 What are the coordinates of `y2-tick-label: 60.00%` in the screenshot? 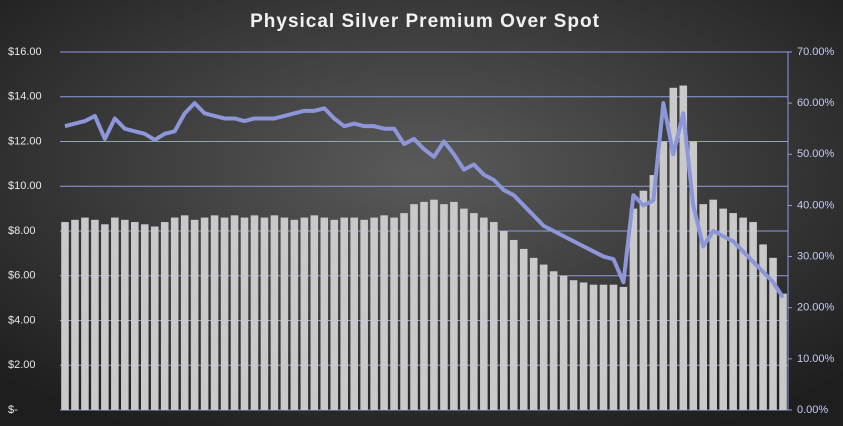 It's located at (816, 103).